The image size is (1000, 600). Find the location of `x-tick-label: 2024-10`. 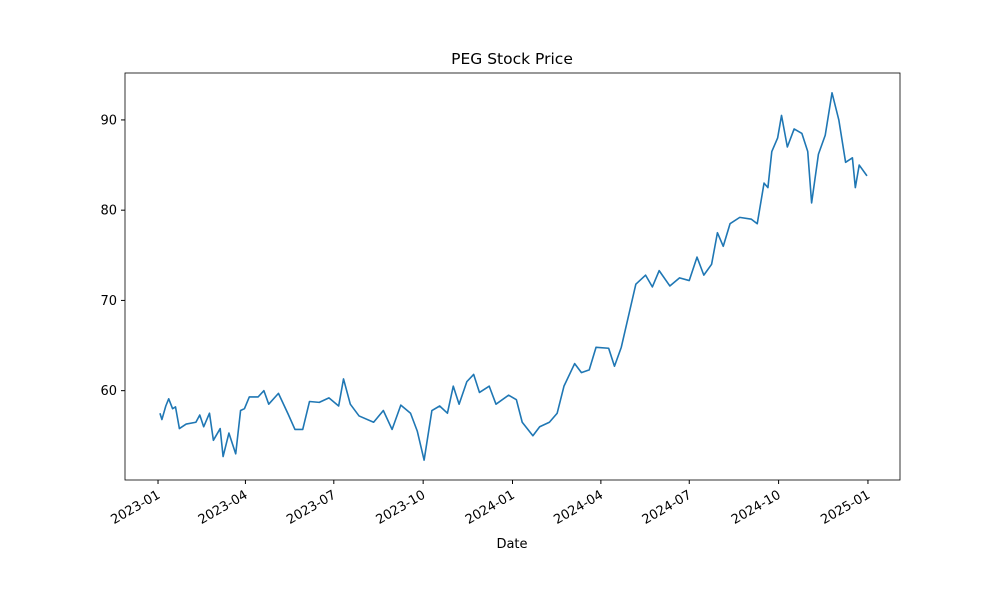

x-tick-label: 2024-10 is located at coordinates (756, 508).